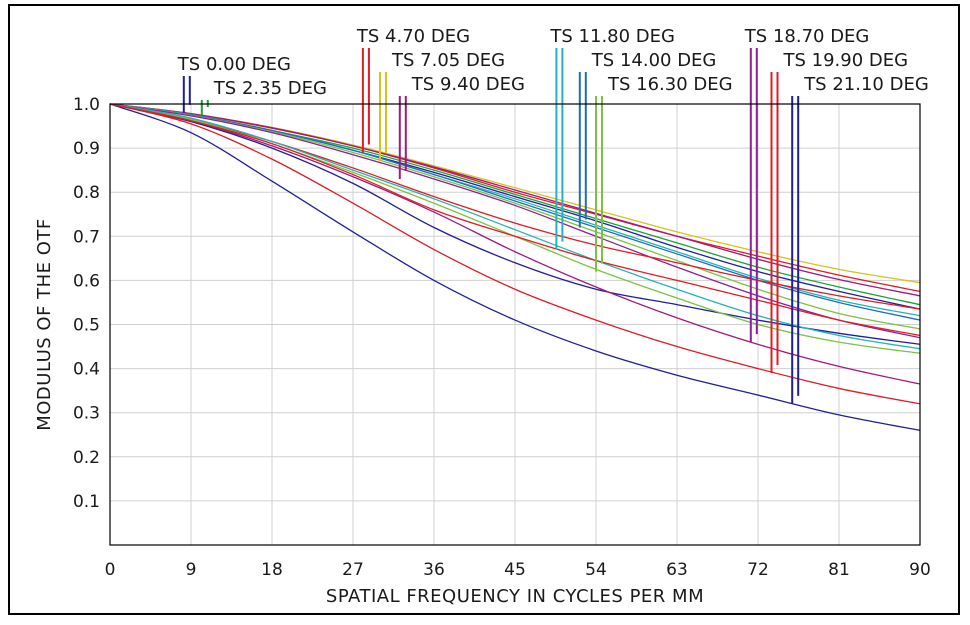  What do you see at coordinates (448, 60) in the screenshot?
I see `field-marker-label: TS 7.05 DEG` at bounding box center [448, 60].